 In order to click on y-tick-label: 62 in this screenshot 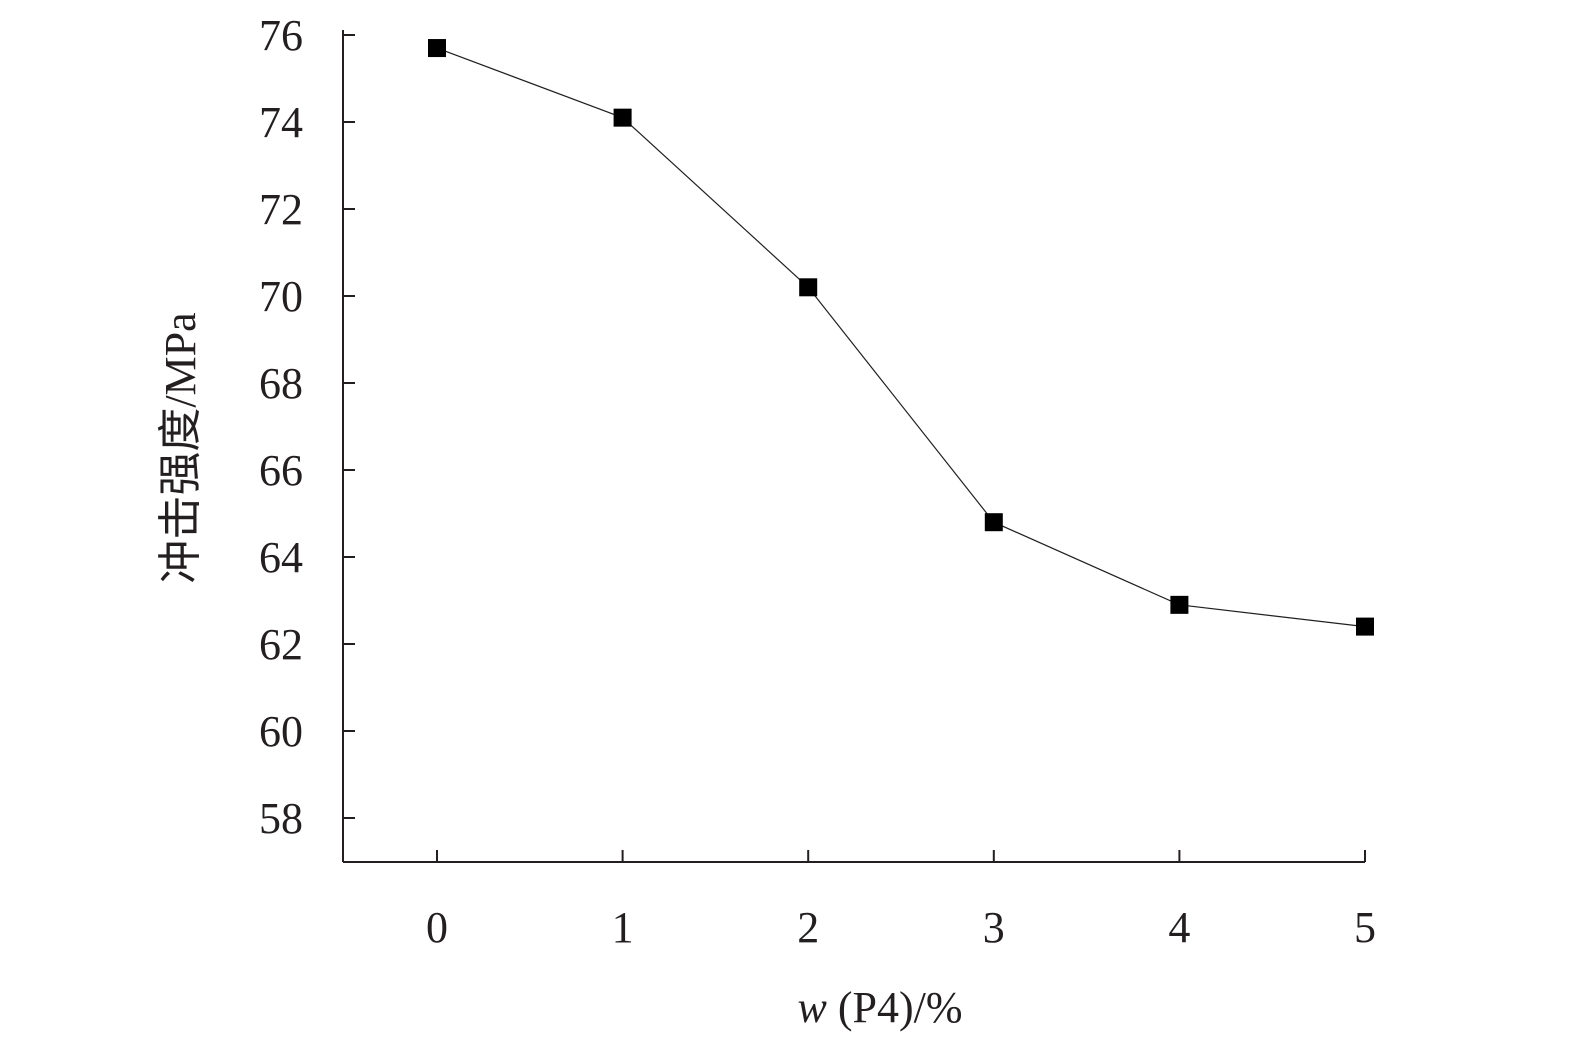, I will do `click(281, 644)`.